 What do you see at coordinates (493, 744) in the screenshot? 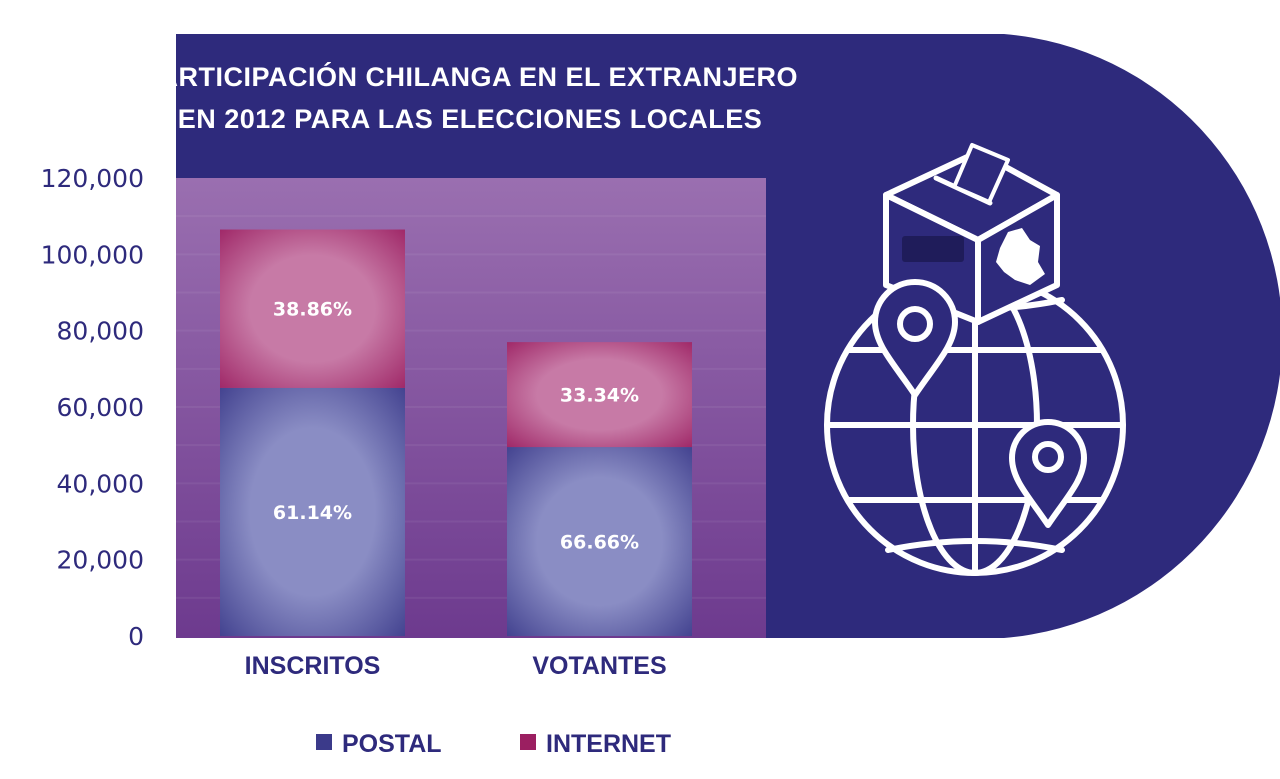
I see `legend: POSTAL INTERNET` at bounding box center [493, 744].